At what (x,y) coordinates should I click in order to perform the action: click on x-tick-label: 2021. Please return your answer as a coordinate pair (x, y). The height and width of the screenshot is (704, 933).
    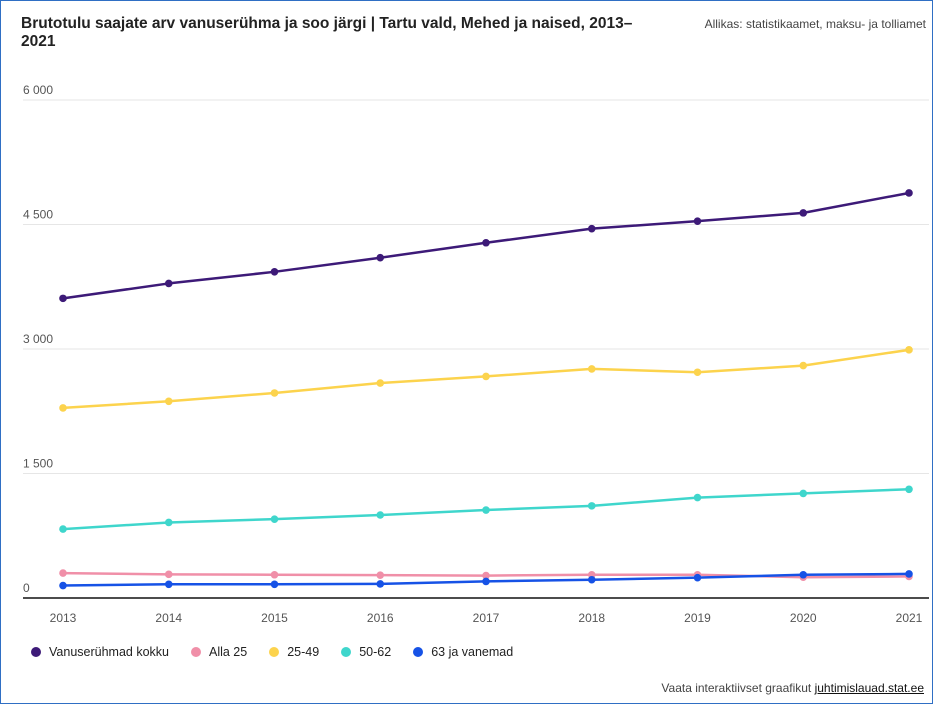
    Looking at the image, I should click on (909, 618).